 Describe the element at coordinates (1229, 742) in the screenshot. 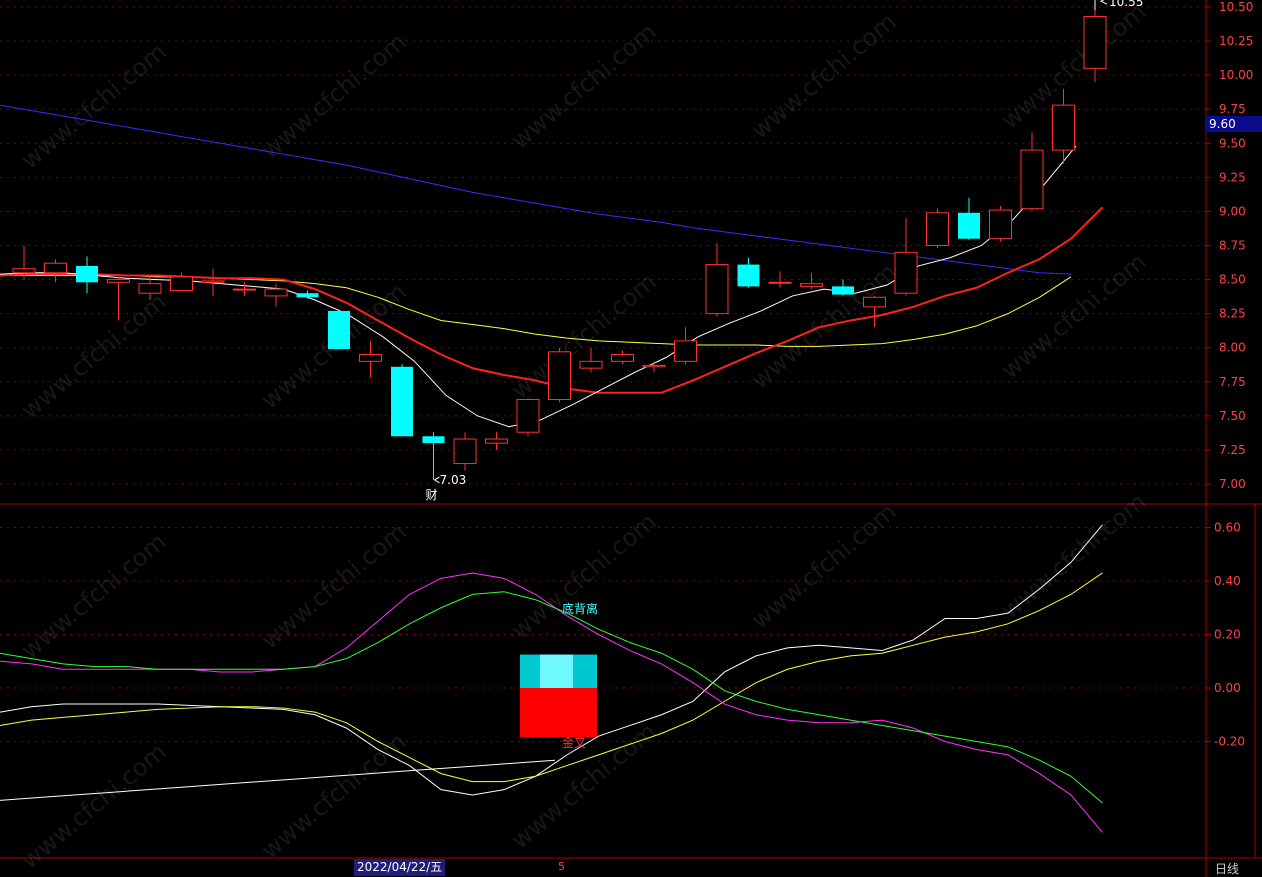

I see `indicator-tick-label: -0.20` at that location.